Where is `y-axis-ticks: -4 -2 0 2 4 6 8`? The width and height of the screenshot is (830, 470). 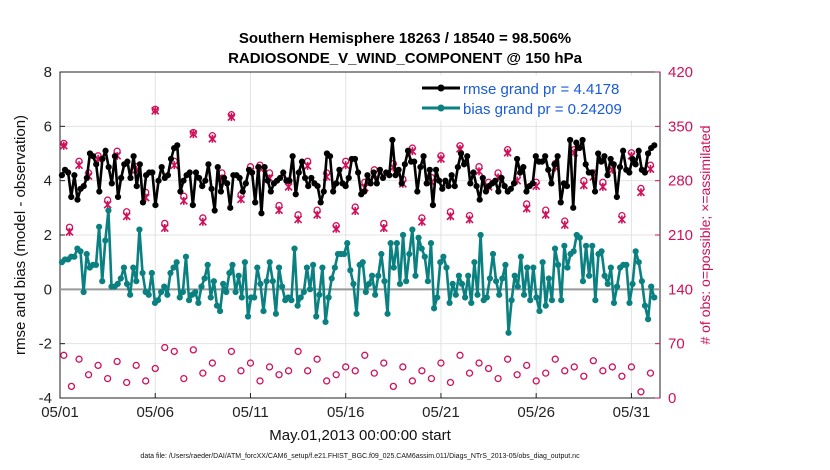 y-axis-ticks: -4 -2 0 2 4 6 8 is located at coordinates (52, 235).